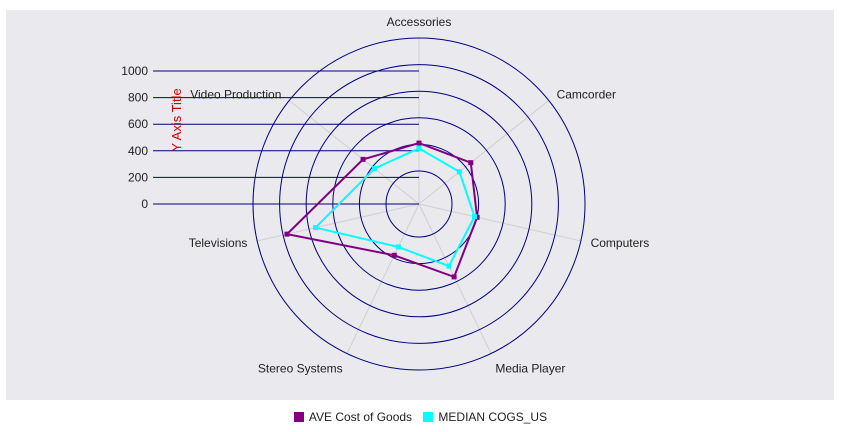 The width and height of the screenshot is (841, 432). What do you see at coordinates (300, 369) in the screenshot?
I see `category-label: Stereo Systems` at bounding box center [300, 369].